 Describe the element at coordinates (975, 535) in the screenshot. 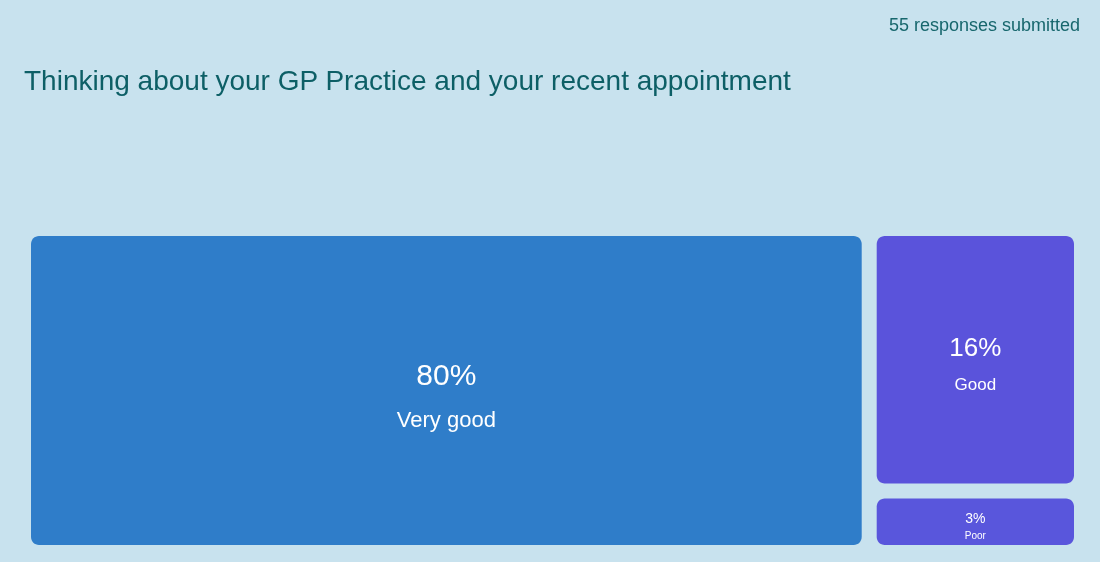

I see `category-label: Poor` at that location.